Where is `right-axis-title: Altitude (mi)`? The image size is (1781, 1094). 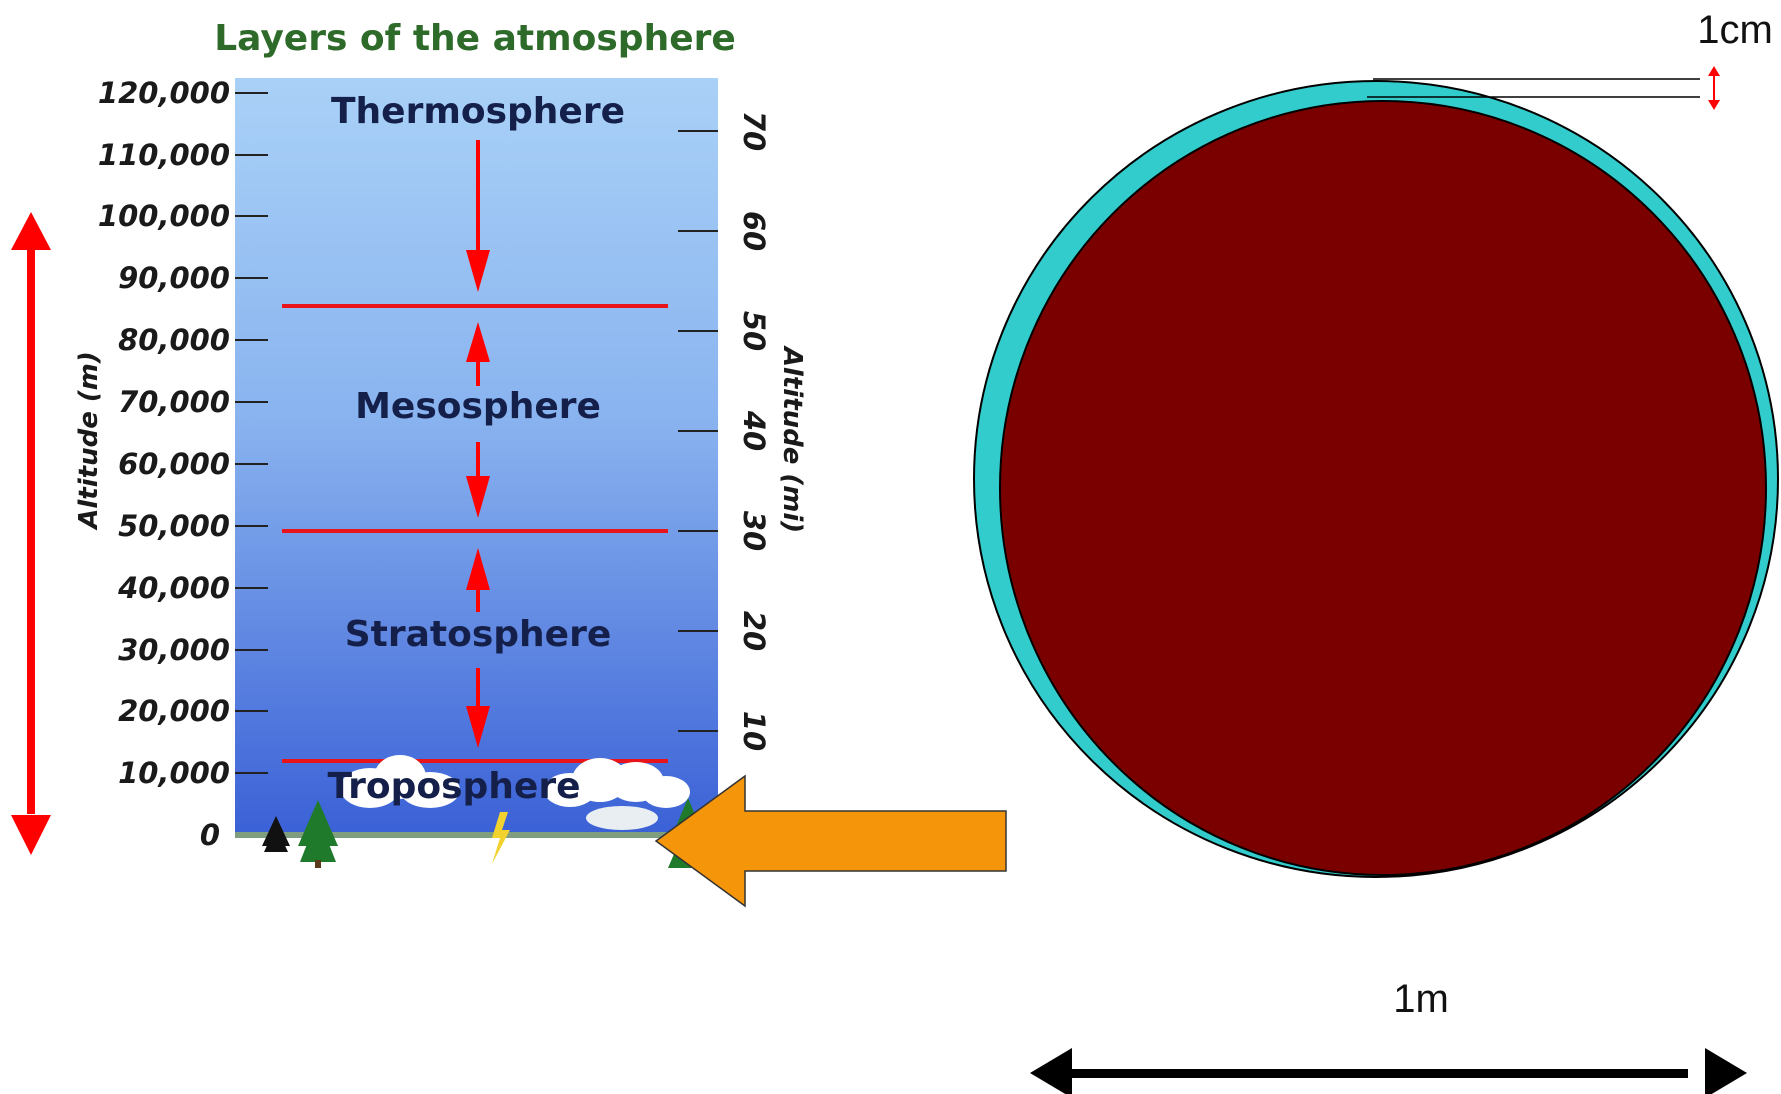 right-axis-title: Altitude (mi) is located at coordinates (792, 439).